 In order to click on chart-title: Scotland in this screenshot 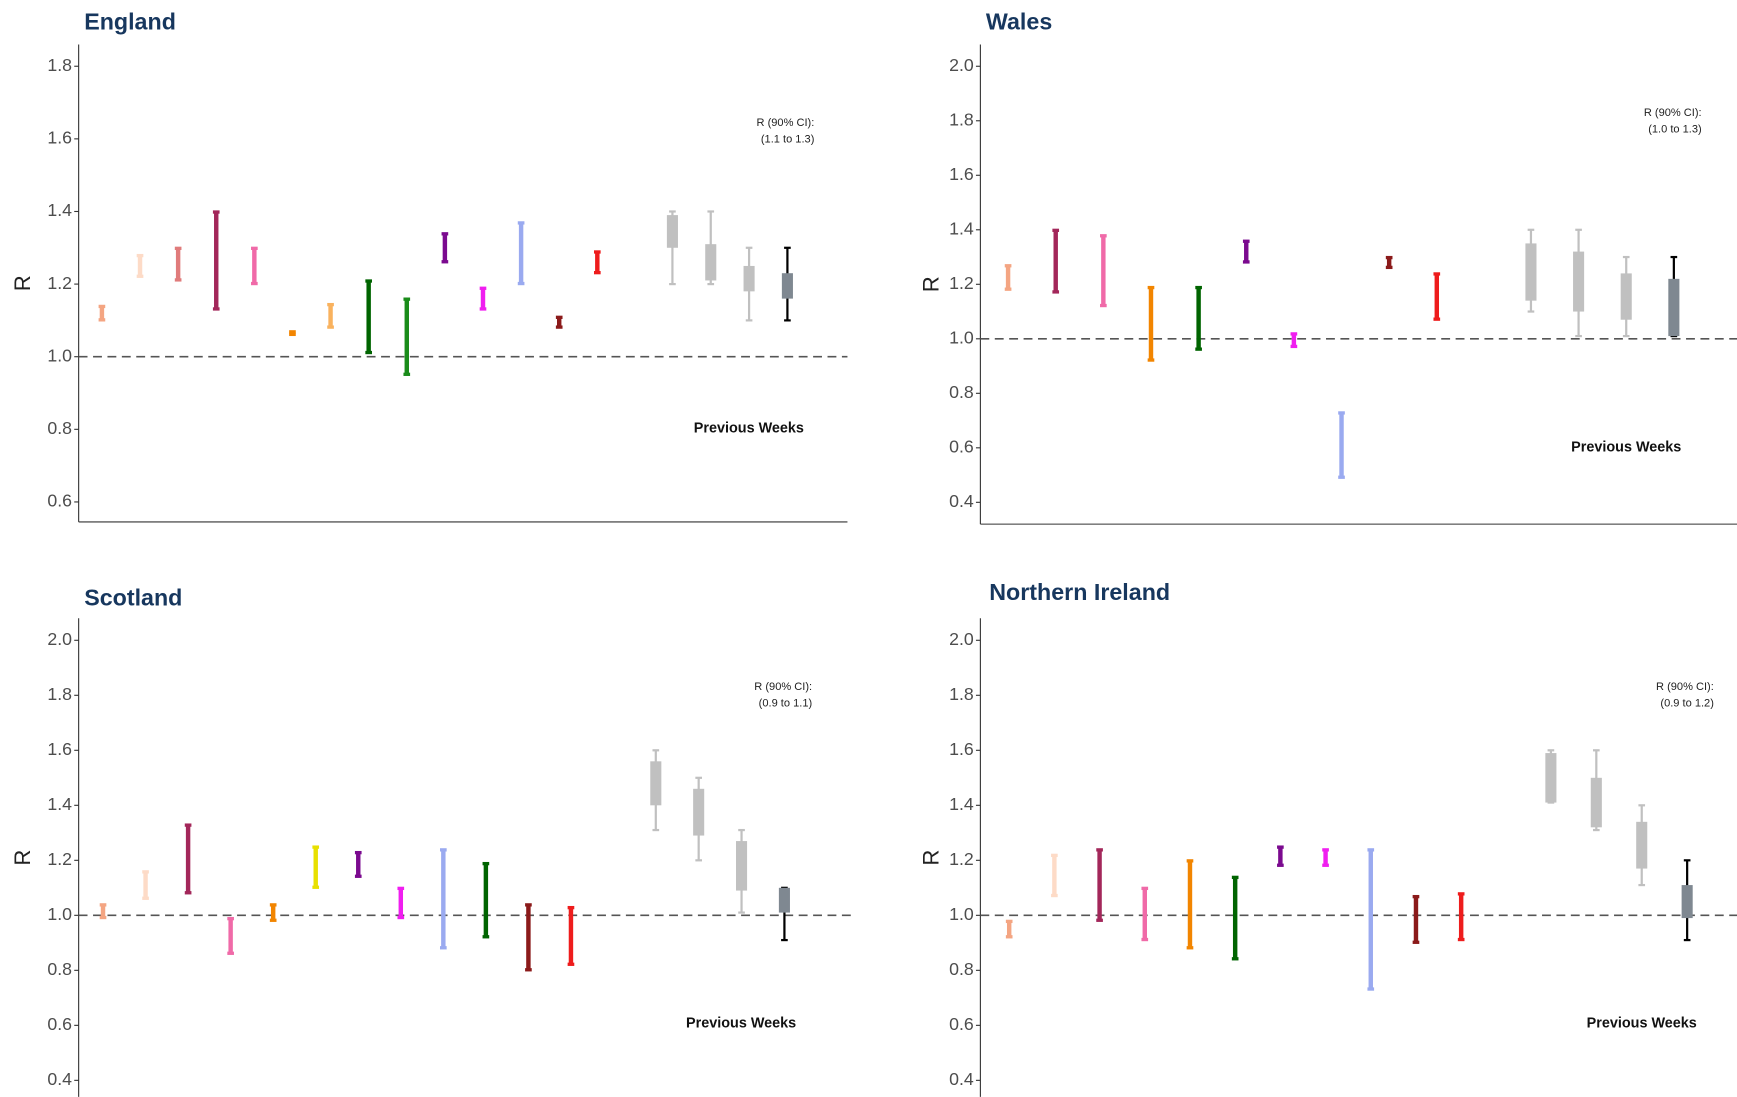, I will do `click(133, 598)`.